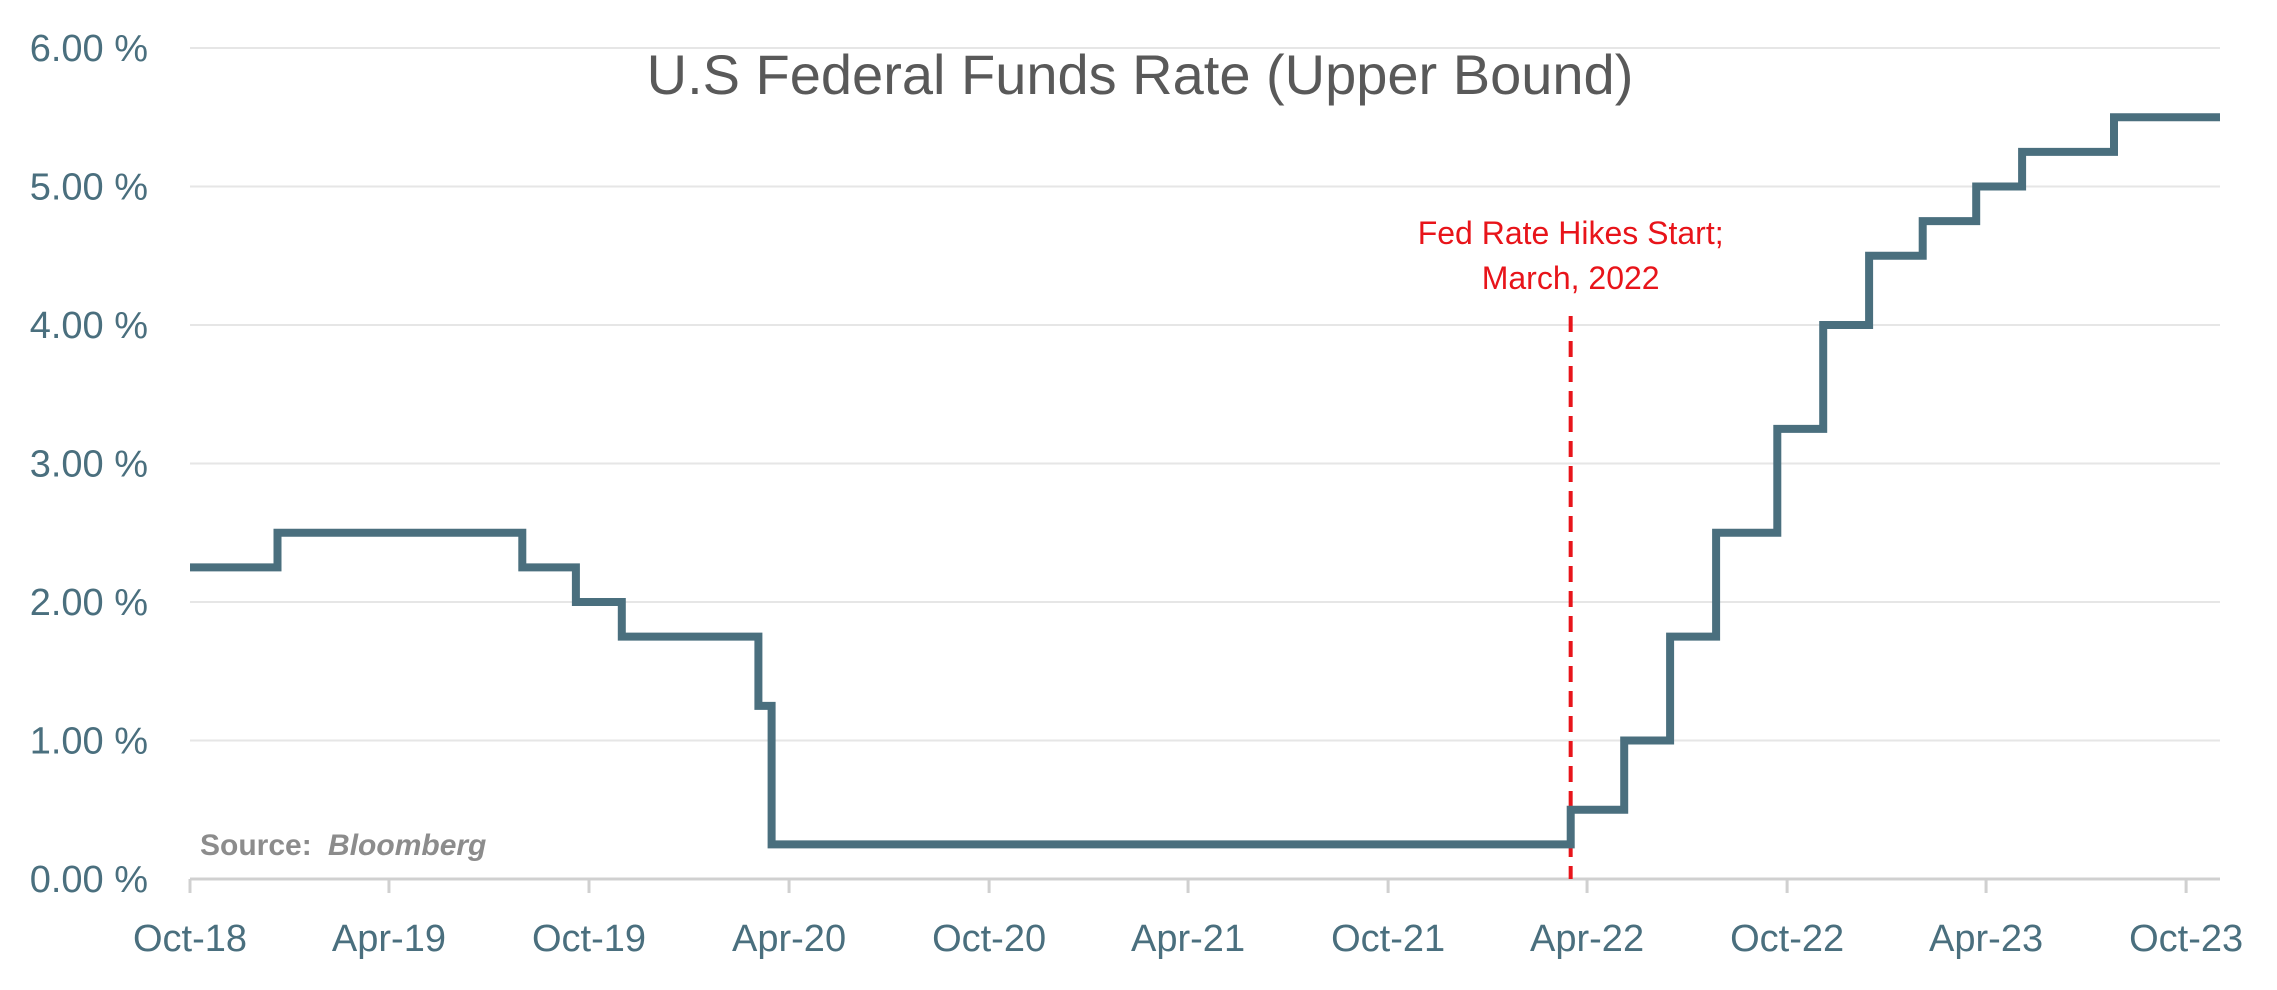  What do you see at coordinates (89, 188) in the screenshot?
I see `y-tick-label: 5.00 %` at bounding box center [89, 188].